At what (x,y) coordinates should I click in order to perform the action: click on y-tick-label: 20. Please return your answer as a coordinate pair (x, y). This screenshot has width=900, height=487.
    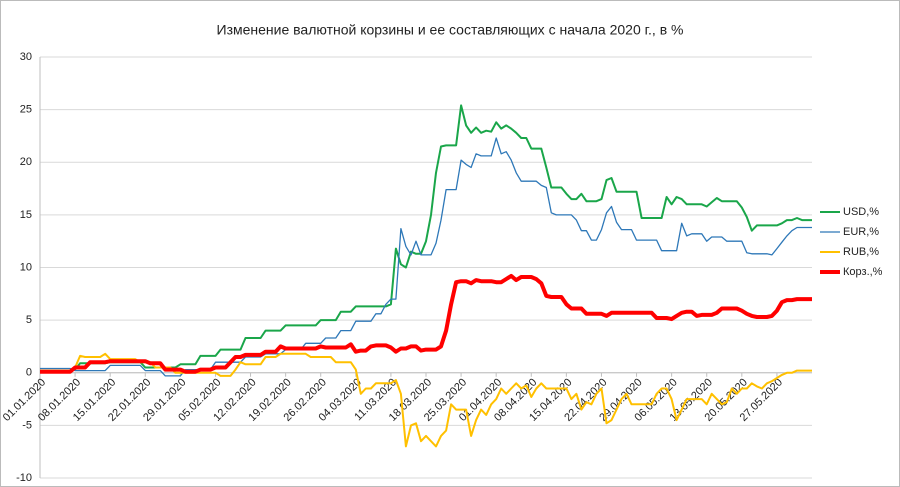
    Looking at the image, I should click on (26, 162).